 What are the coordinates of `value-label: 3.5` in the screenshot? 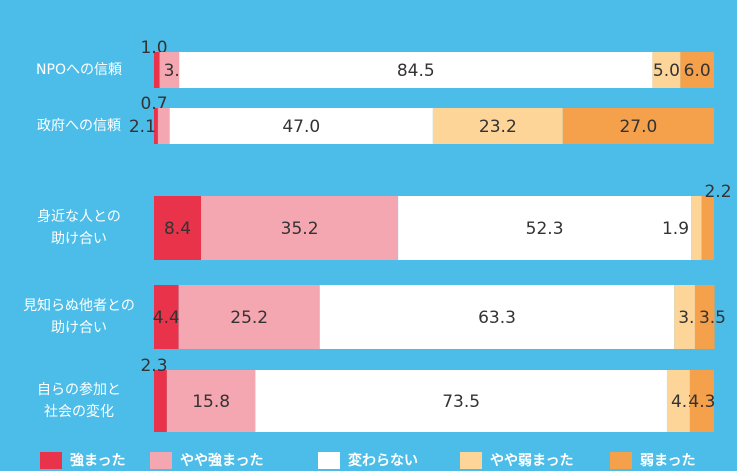 It's located at (712, 318).